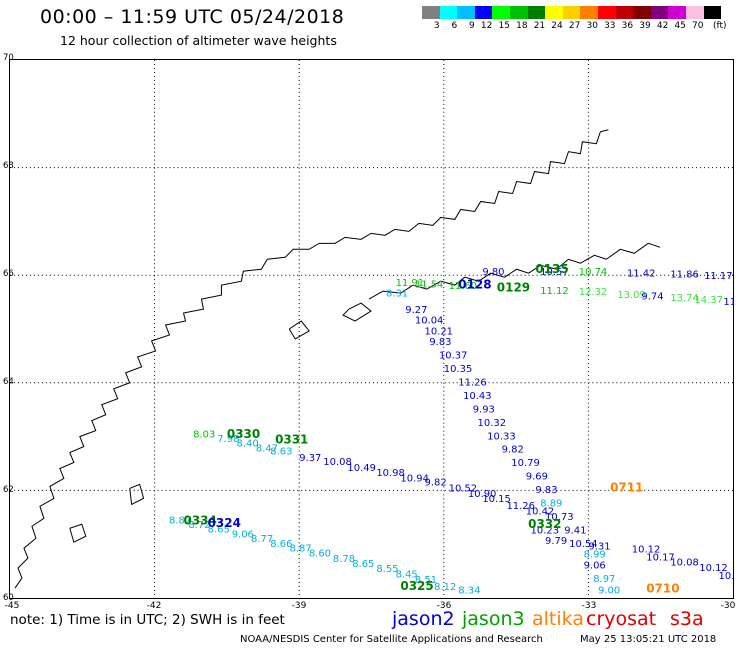  I want to click on wave-height-value: 8.97, so click(604, 579).